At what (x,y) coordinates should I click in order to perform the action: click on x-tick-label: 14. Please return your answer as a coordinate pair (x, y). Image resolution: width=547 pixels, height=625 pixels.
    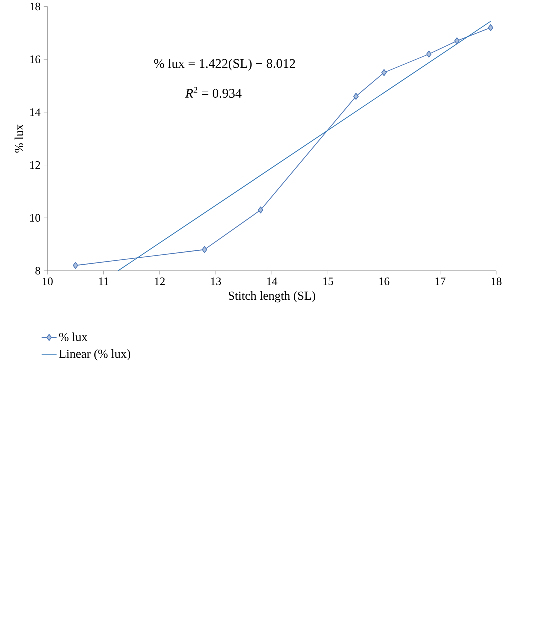
    Looking at the image, I should click on (273, 282).